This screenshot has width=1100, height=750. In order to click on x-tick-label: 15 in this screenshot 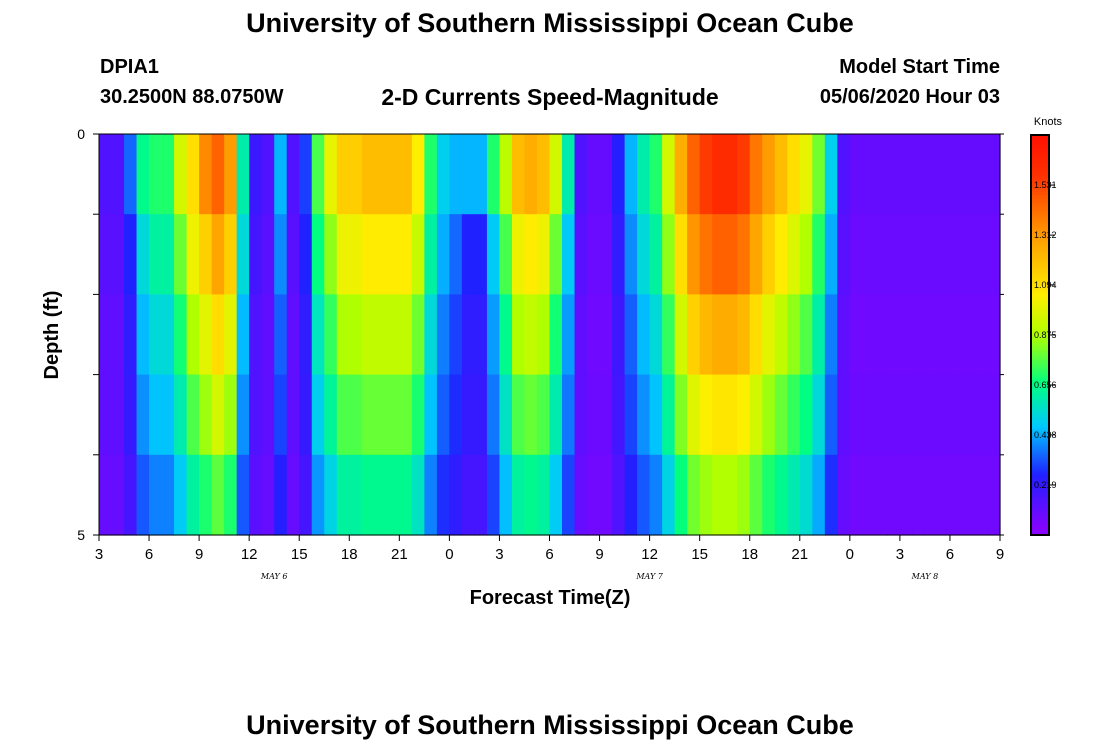, I will do `click(299, 554)`.